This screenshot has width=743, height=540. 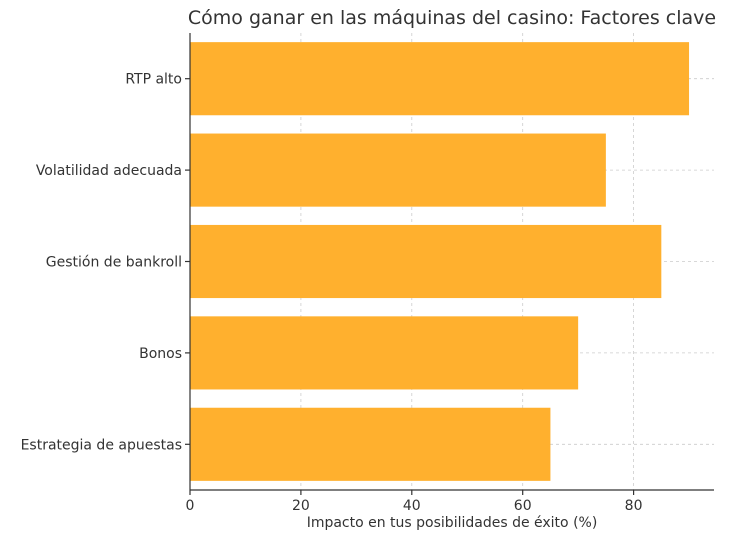 What do you see at coordinates (190, 506) in the screenshot?
I see `x-tick-label: 0` at bounding box center [190, 506].